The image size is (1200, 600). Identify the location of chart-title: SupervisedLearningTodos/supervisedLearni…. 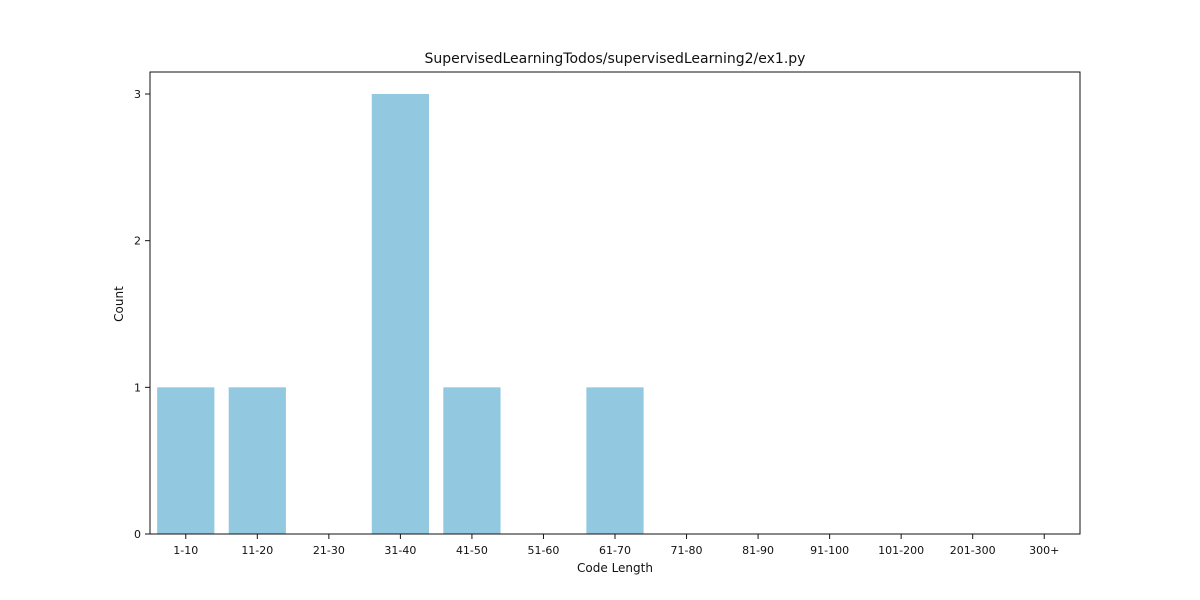
(615, 59).